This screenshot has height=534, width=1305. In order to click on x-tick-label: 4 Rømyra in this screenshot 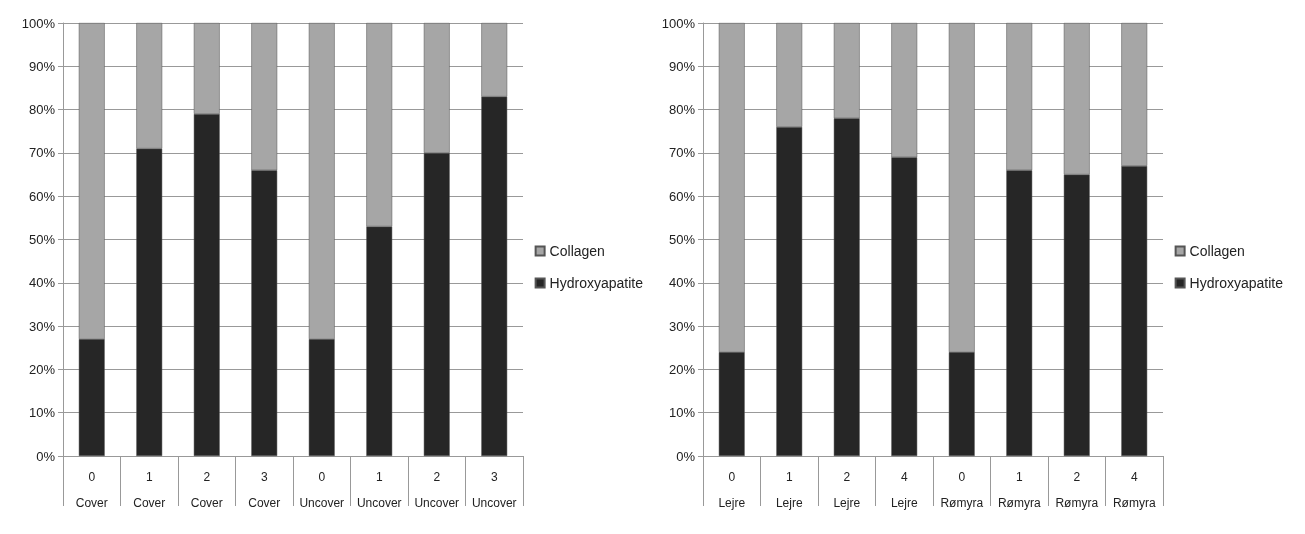, I will do `click(1134, 490)`.